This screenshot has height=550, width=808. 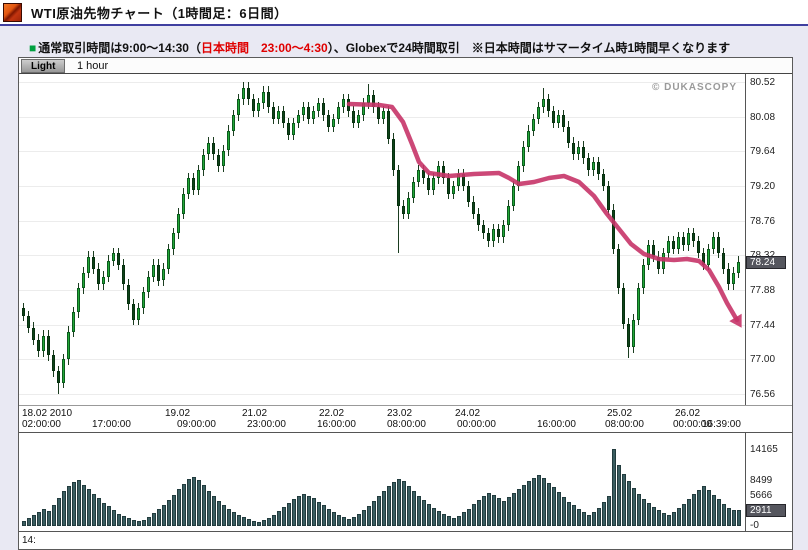 What do you see at coordinates (29, 540) in the screenshot?
I see `partial-time-label: 14:` at bounding box center [29, 540].